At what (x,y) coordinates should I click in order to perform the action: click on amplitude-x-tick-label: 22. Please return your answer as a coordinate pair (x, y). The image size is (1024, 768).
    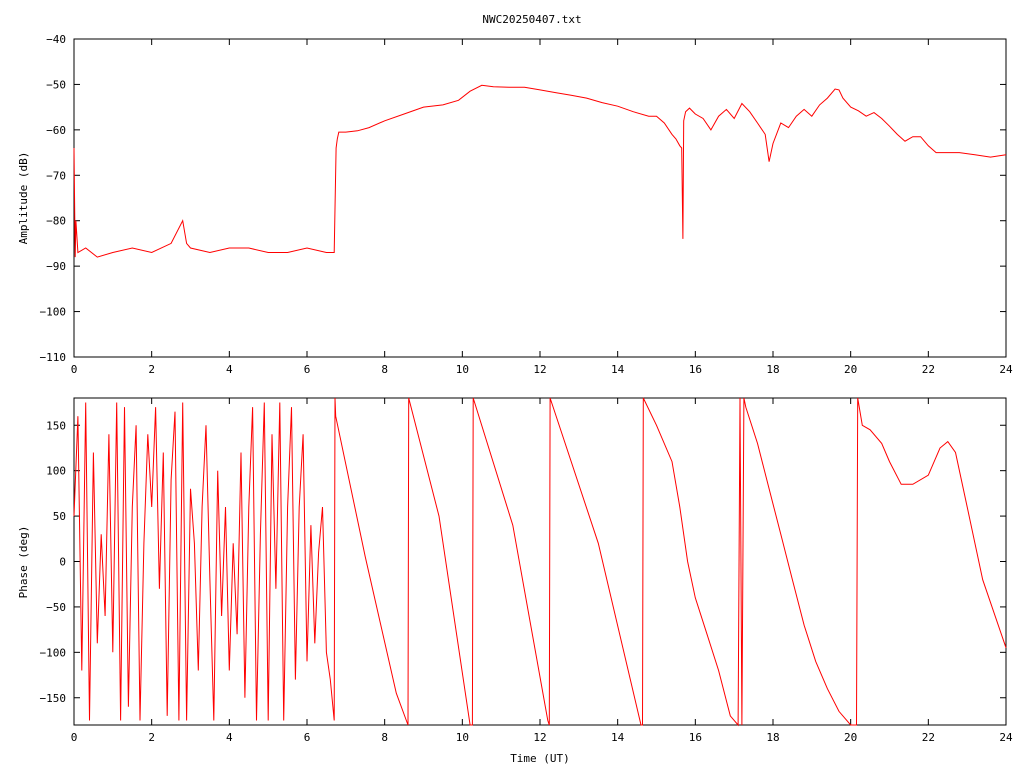
    Looking at the image, I should click on (928, 369).